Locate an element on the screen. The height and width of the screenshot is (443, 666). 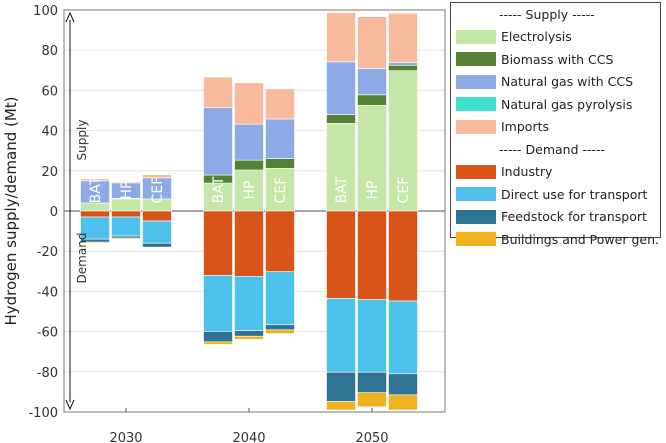
legend-item: Natural gas with CCS is located at coordinates (555, 82).